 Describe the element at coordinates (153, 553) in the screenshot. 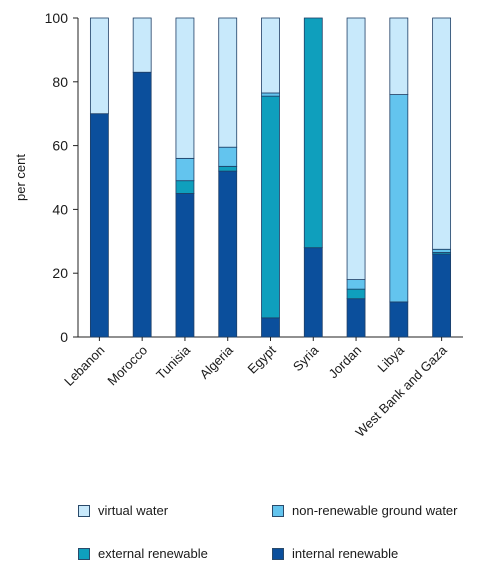

I see `legend-label: external renewable` at that location.